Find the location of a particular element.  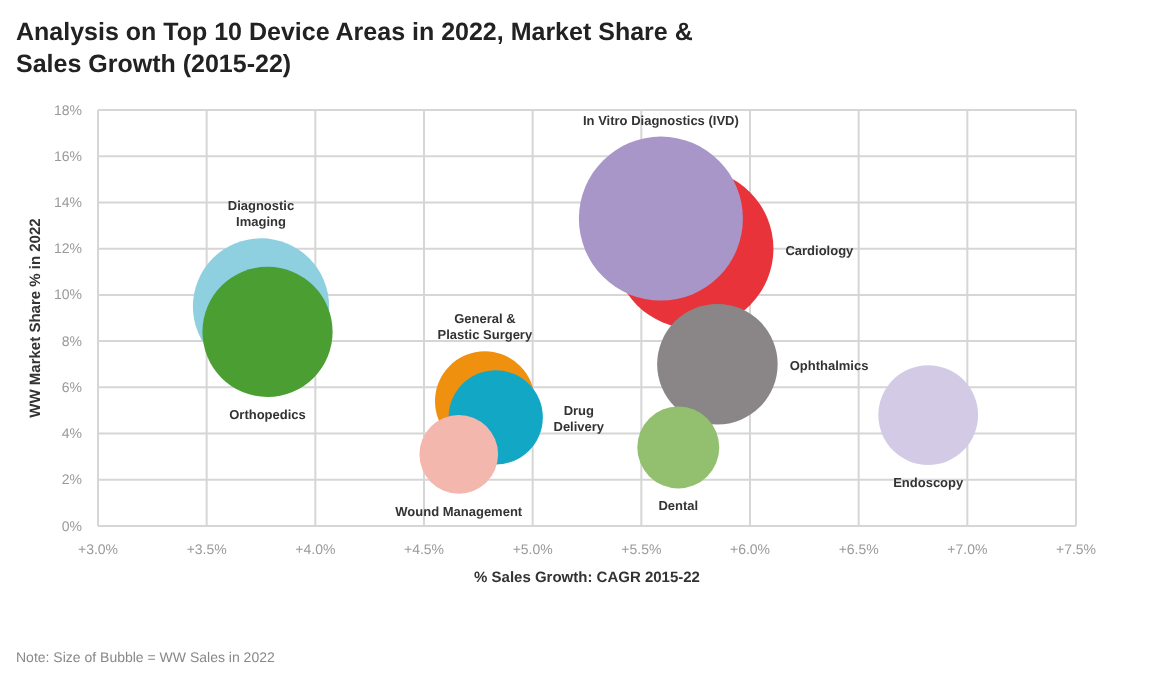

chart-title: Analysis on Top 10 Device Areas in 2022, Market Share & Sales Growth (2015-22) is located at coordinates (354, 48).